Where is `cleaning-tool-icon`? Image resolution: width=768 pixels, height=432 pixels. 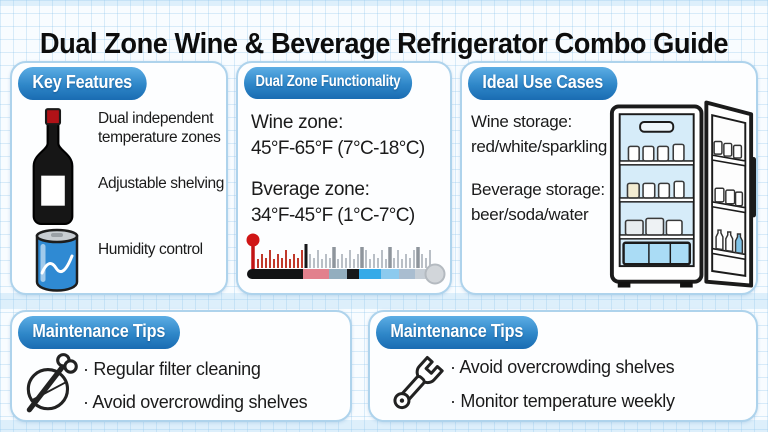 cleaning-tool-icon is located at coordinates (52, 383).